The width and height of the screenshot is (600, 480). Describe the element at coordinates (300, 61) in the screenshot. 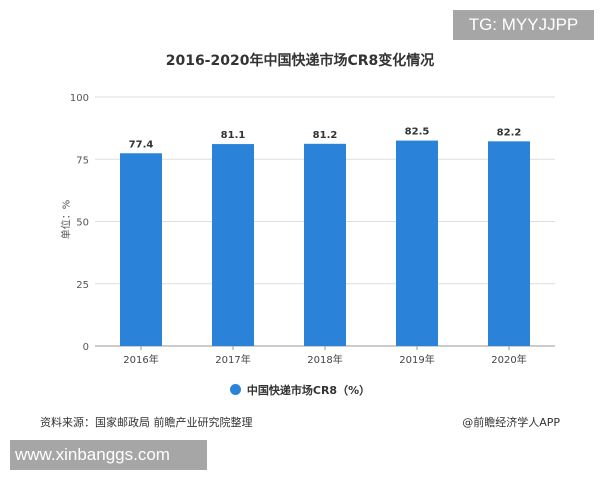

I see `chart-title: 2016-2020年中国快递市场CR8变化情况` at that location.